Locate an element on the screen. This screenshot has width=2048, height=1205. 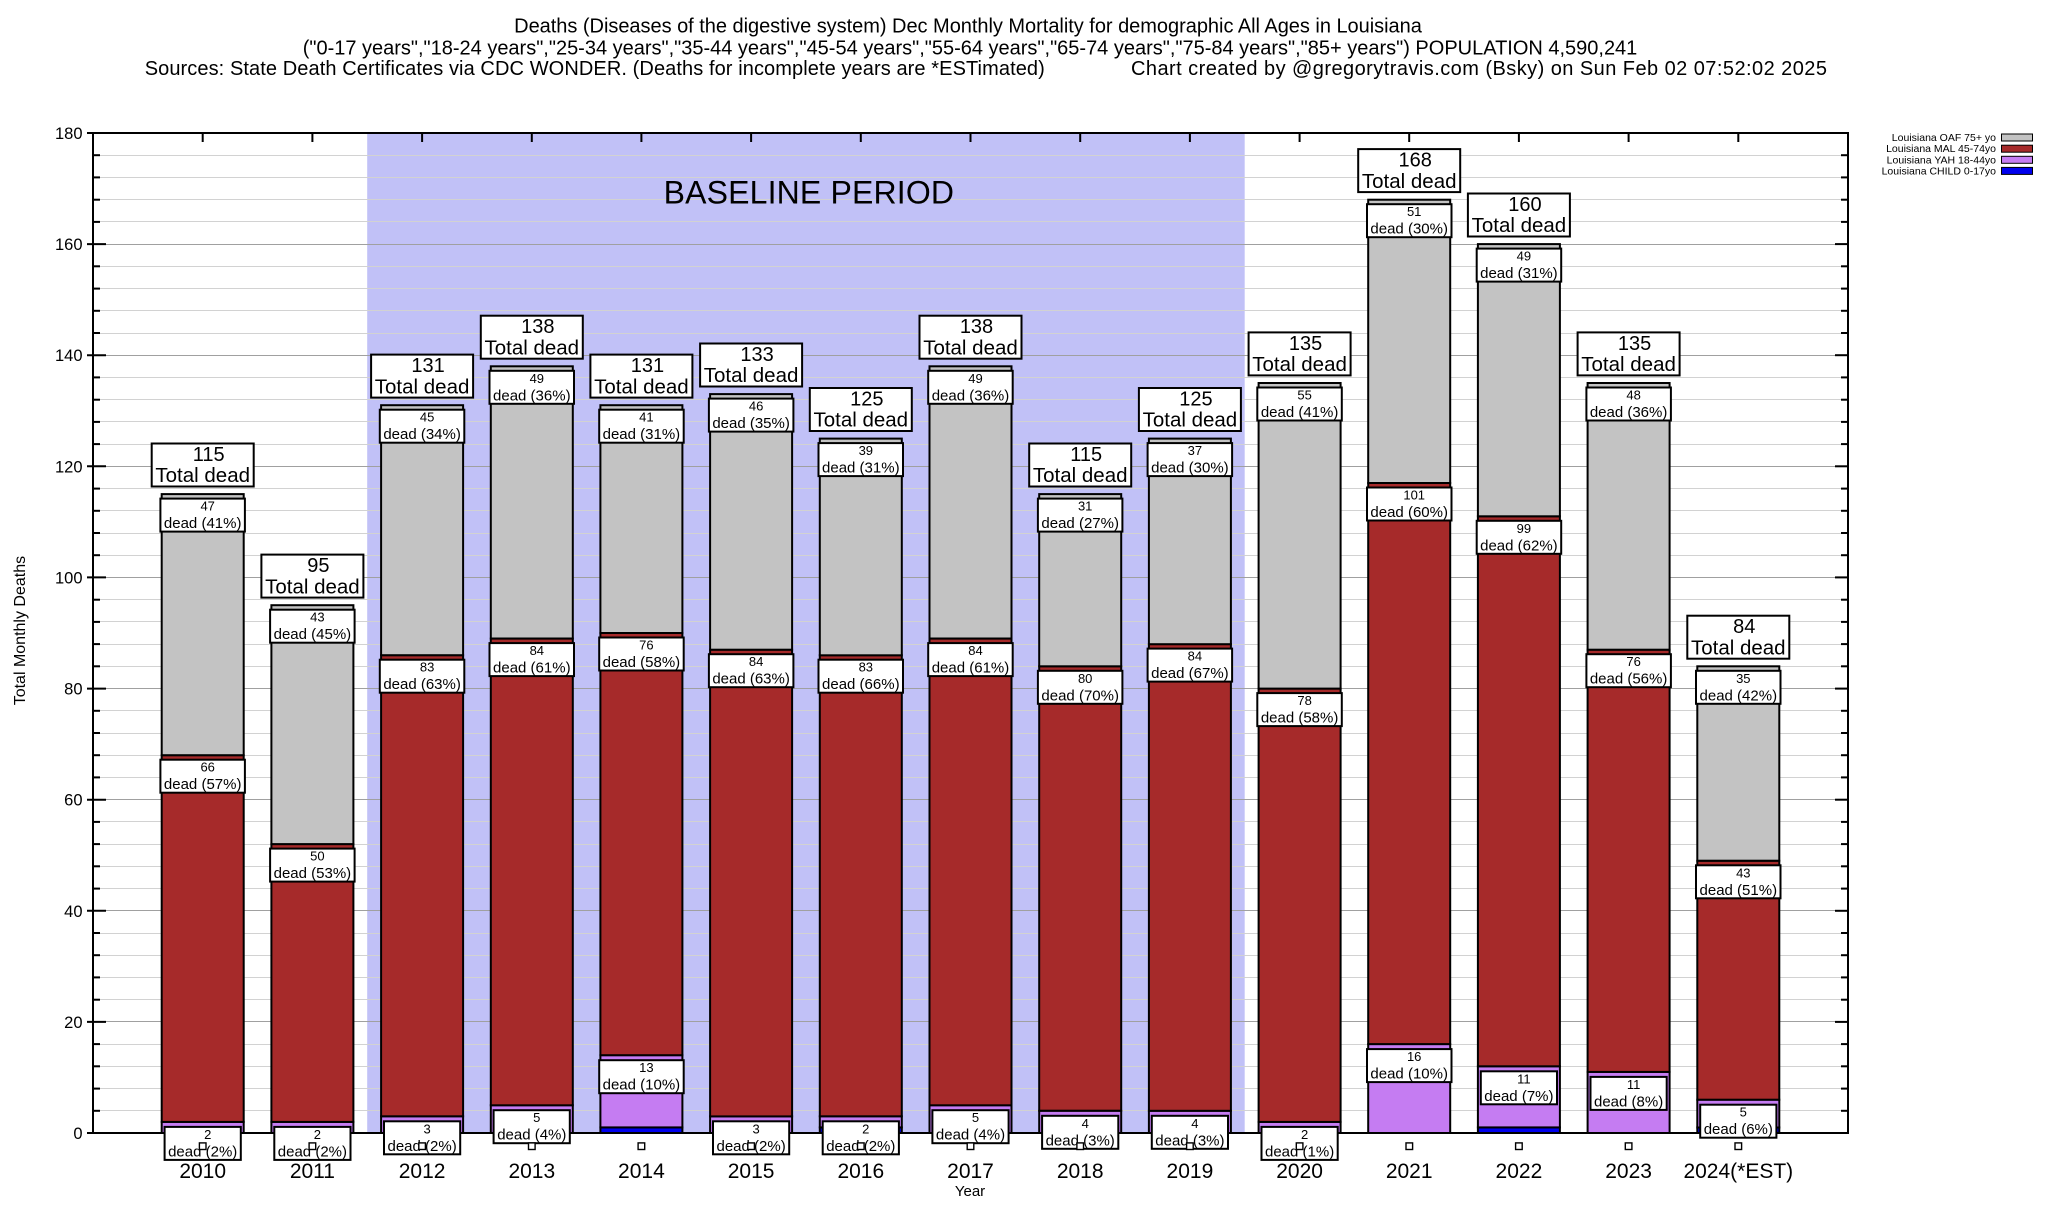
svg-text: 0 is located at coordinates (77, 1134).